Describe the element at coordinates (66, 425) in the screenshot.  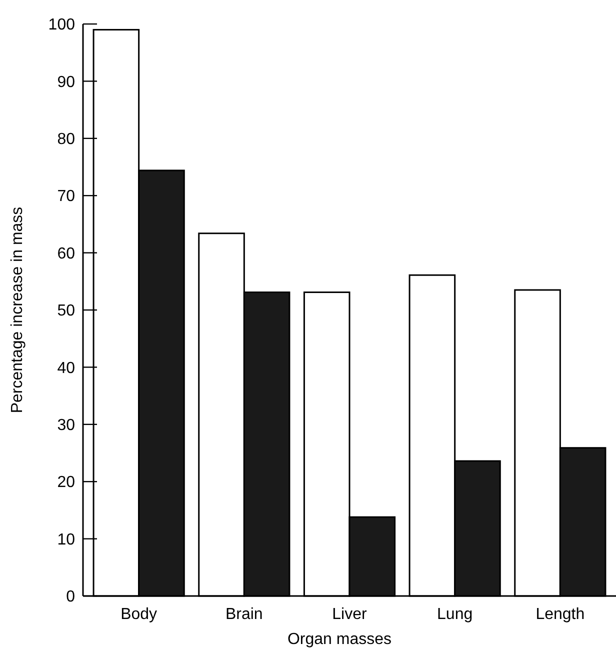
I see `y-tick-label: 30` at that location.